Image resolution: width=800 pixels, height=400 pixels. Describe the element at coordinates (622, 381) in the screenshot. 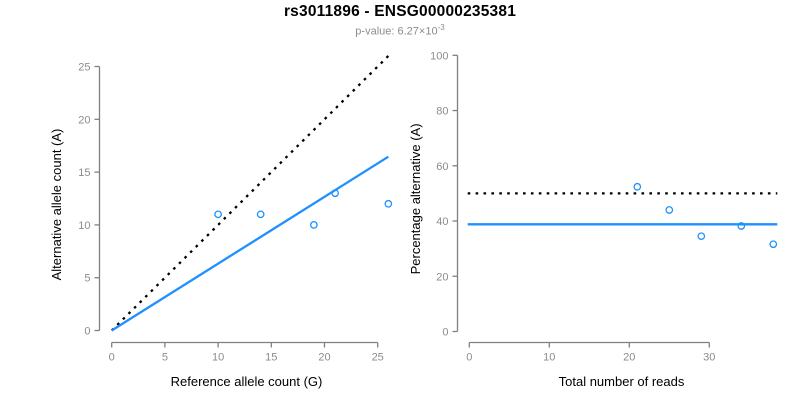

I see `right-x-axis-title: Total number of reads` at that location.